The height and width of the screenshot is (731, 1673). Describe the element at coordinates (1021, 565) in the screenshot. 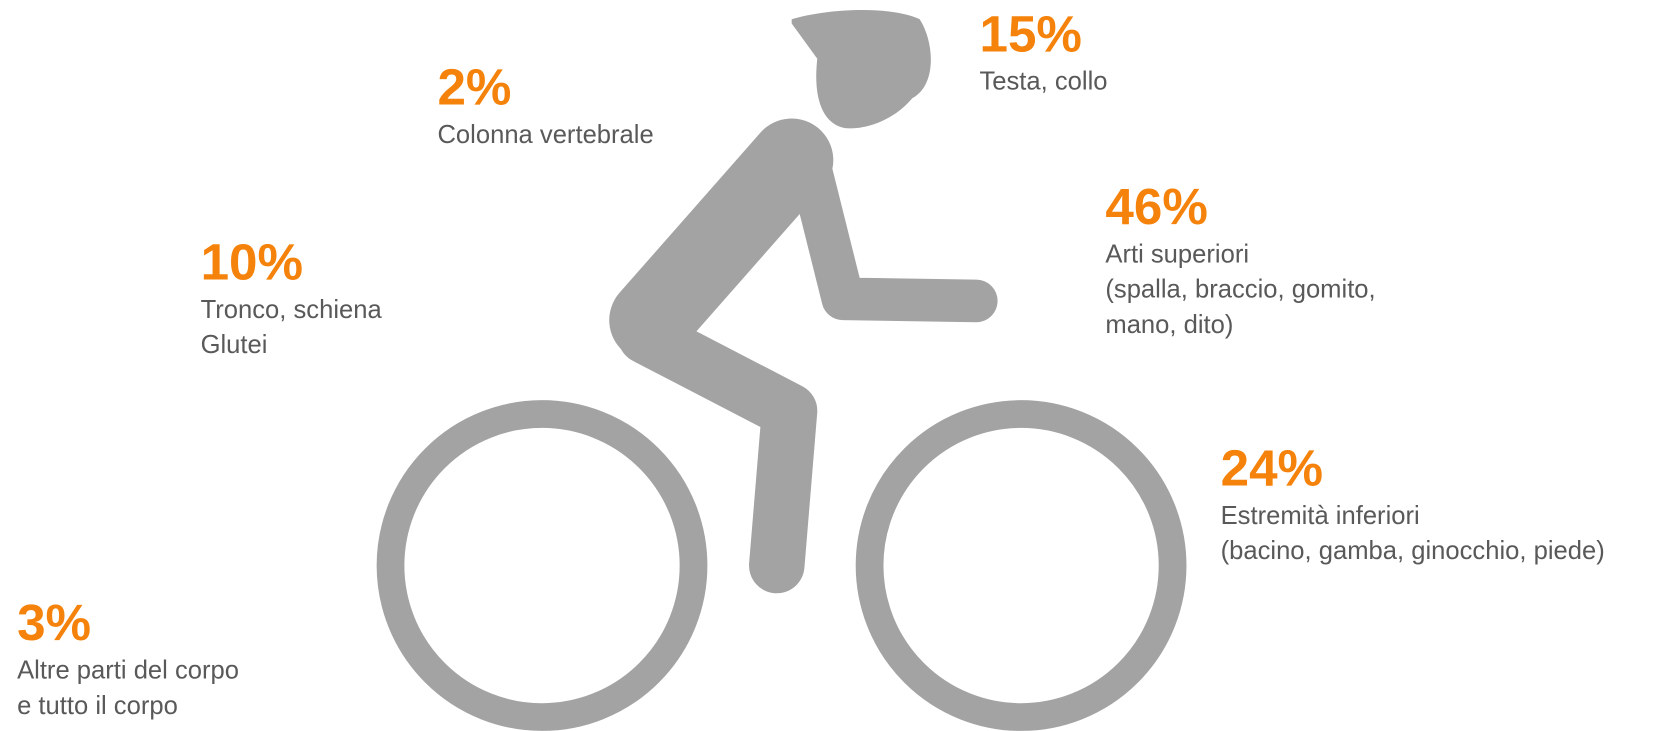

I see `front-wheel` at that location.